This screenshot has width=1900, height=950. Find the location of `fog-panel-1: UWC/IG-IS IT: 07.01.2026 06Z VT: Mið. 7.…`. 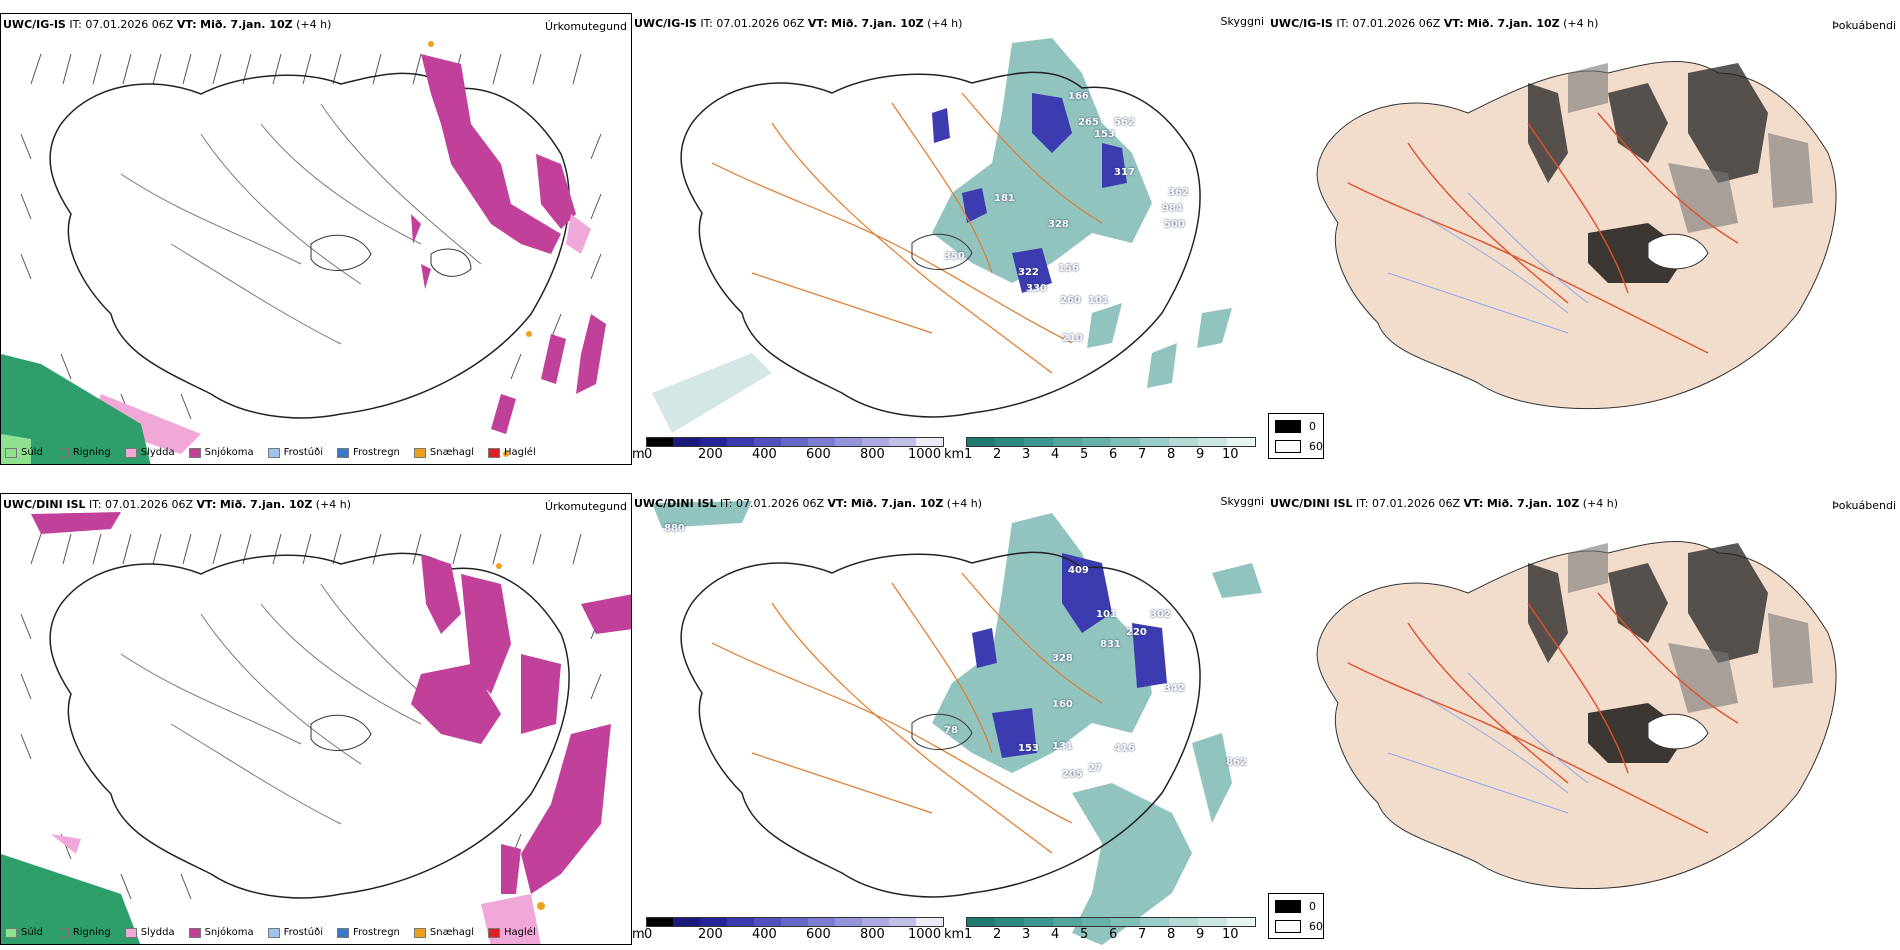

fog-panel-1: UWC/IG-IS IT: 07.01.2026 06Z VT: Mið. 7.… is located at coordinates (1584, 213).